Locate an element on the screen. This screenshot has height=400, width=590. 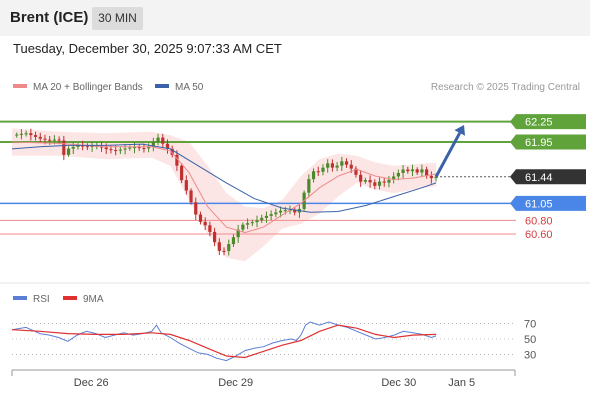
ma50-line is located at coordinates (224, 178).